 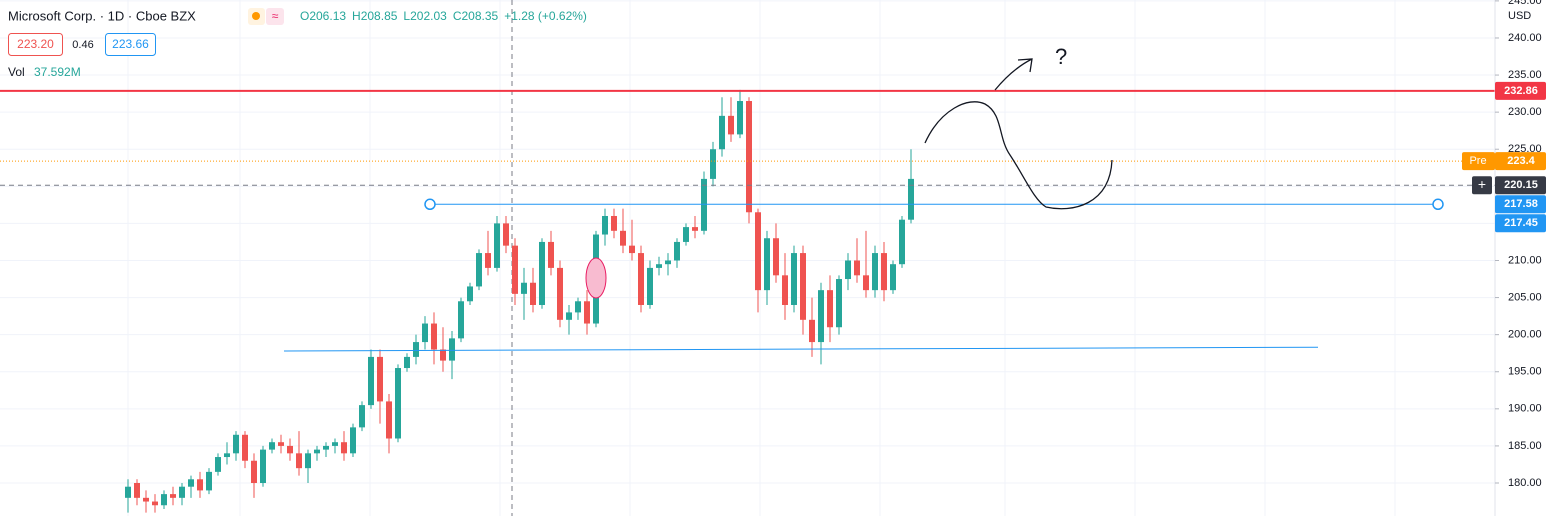 What do you see at coordinates (1525, 297) in the screenshot?
I see `y-tick-label: 205.00` at bounding box center [1525, 297].